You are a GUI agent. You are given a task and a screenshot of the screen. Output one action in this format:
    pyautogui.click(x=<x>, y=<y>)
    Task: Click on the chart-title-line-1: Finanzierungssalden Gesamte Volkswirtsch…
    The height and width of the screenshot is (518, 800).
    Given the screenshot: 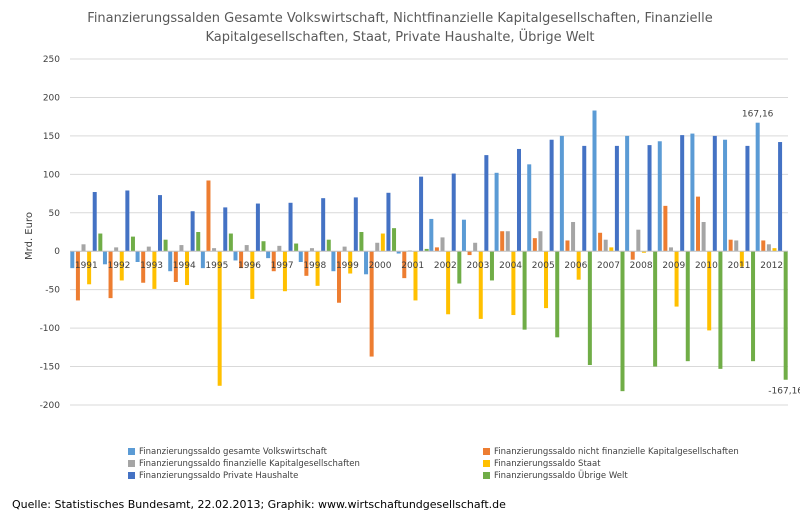 What is the action you would take?
    pyautogui.click(x=399, y=18)
    